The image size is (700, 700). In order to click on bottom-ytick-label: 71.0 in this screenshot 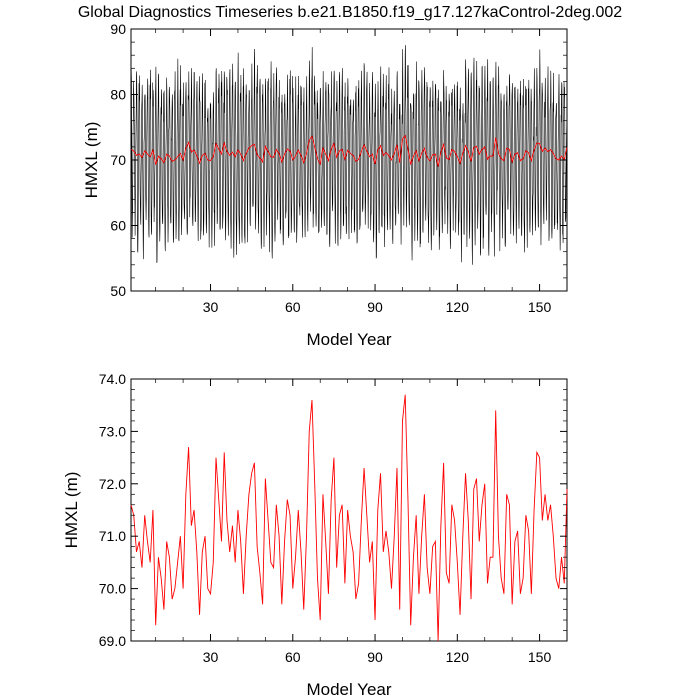, I will do `click(112, 536)`.